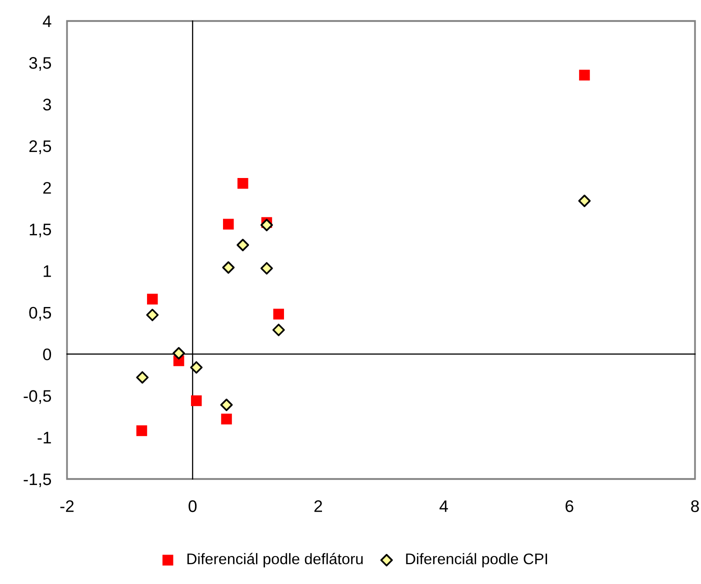  Describe the element at coordinates (44, 438) in the screenshot. I see `y-tick-label: -1` at that location.